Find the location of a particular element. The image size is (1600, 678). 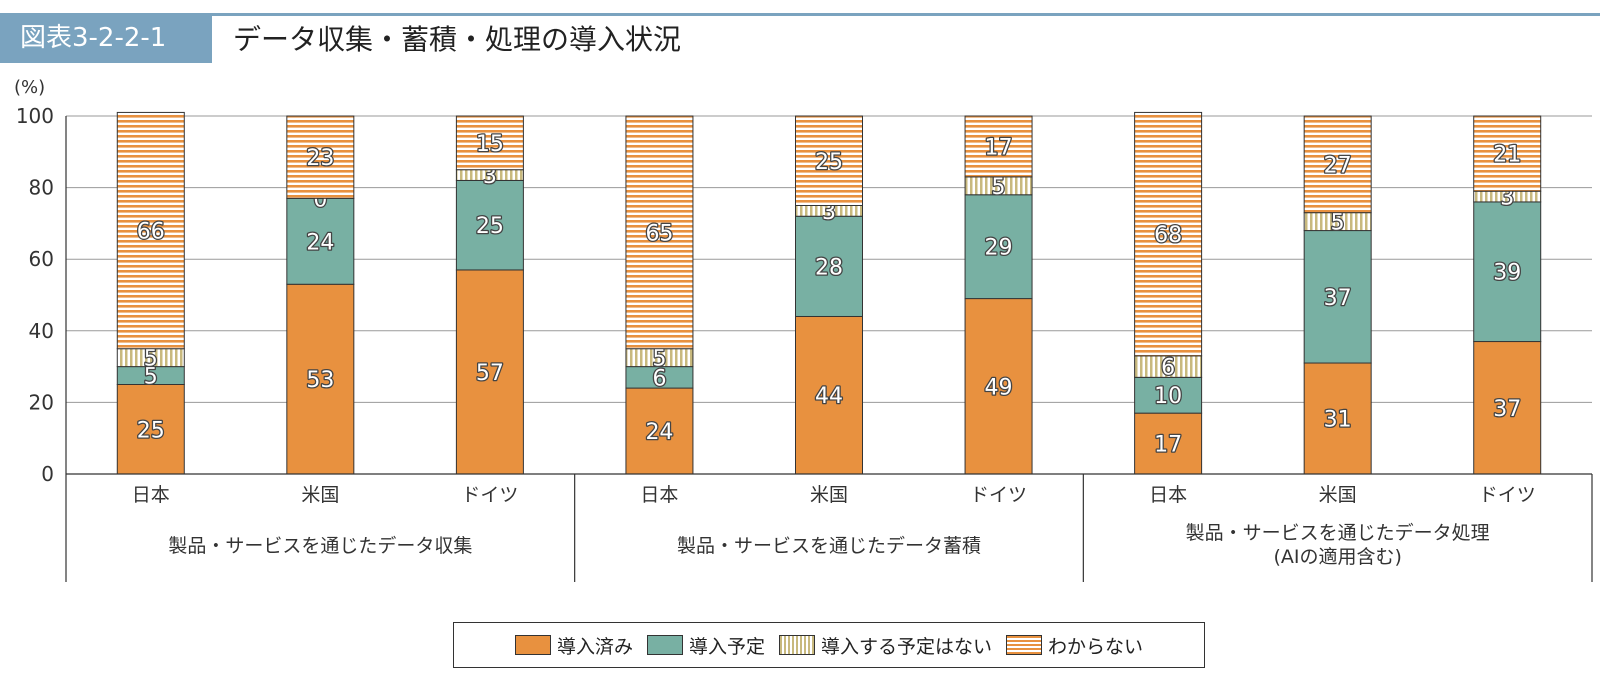

group-label-line2: (AIの適用含む) is located at coordinates (1337, 557).